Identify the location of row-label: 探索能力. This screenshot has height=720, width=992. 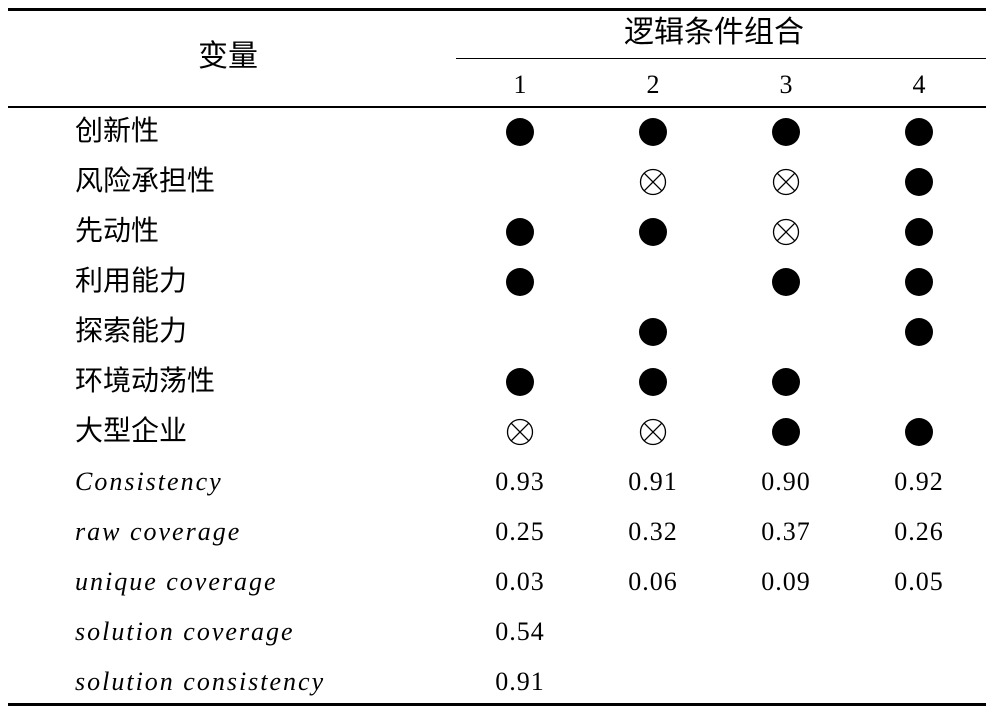
(131, 330).